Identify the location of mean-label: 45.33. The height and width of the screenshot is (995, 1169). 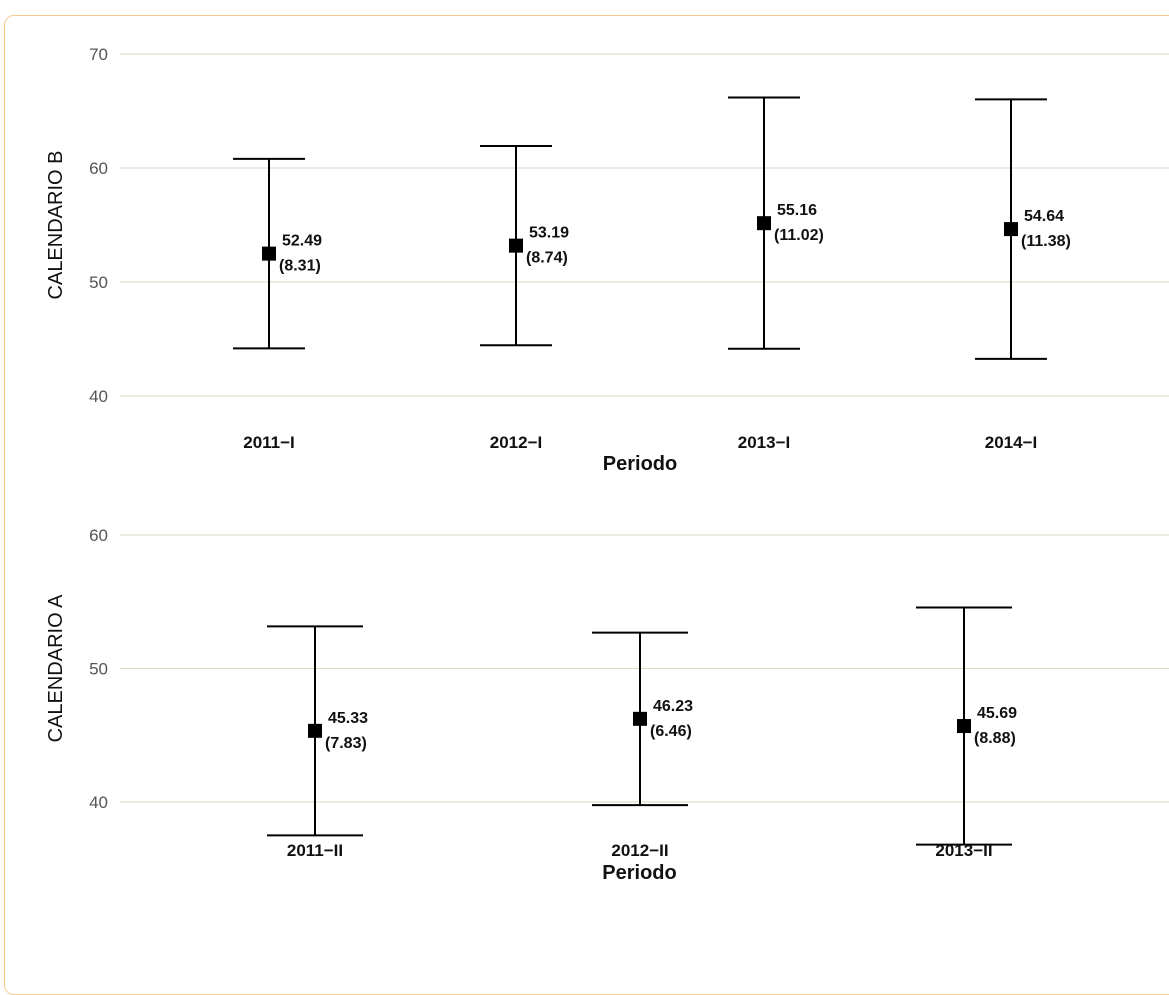
(348, 718).